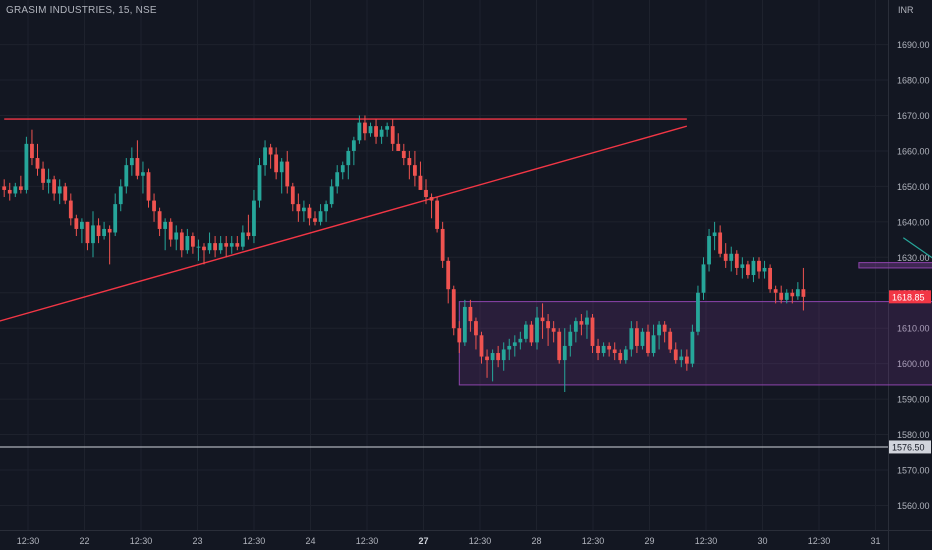 The image size is (932, 550). What do you see at coordinates (913, 329) in the screenshot?
I see `price-tick-label: 1610.00` at bounding box center [913, 329].